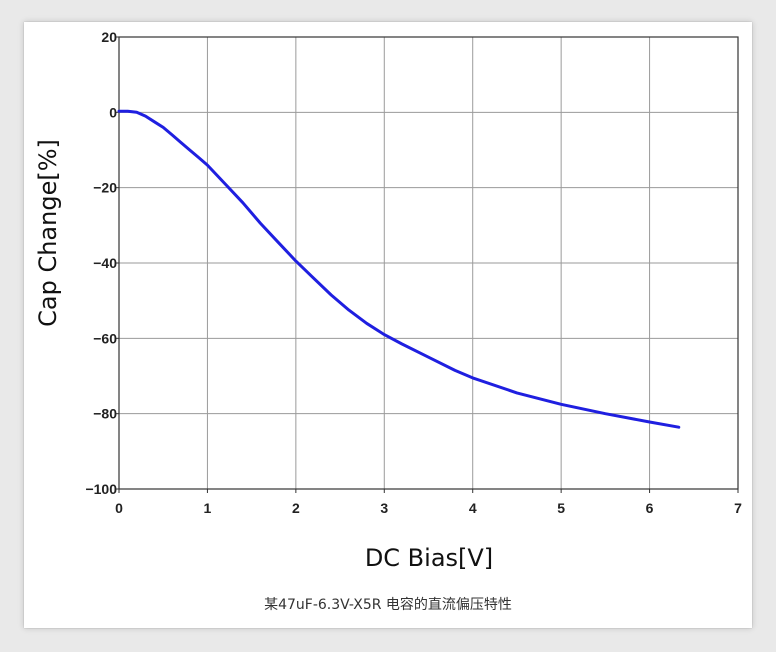  What do you see at coordinates (119, 508) in the screenshot?
I see `x-tick-label: 0` at bounding box center [119, 508].